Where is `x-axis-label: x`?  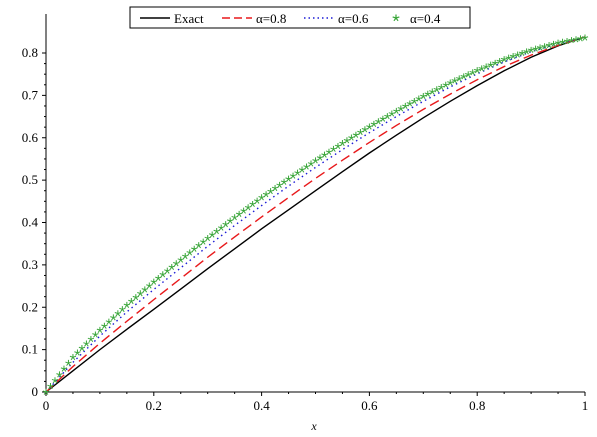
x-axis-label: x is located at coordinates (313, 426).